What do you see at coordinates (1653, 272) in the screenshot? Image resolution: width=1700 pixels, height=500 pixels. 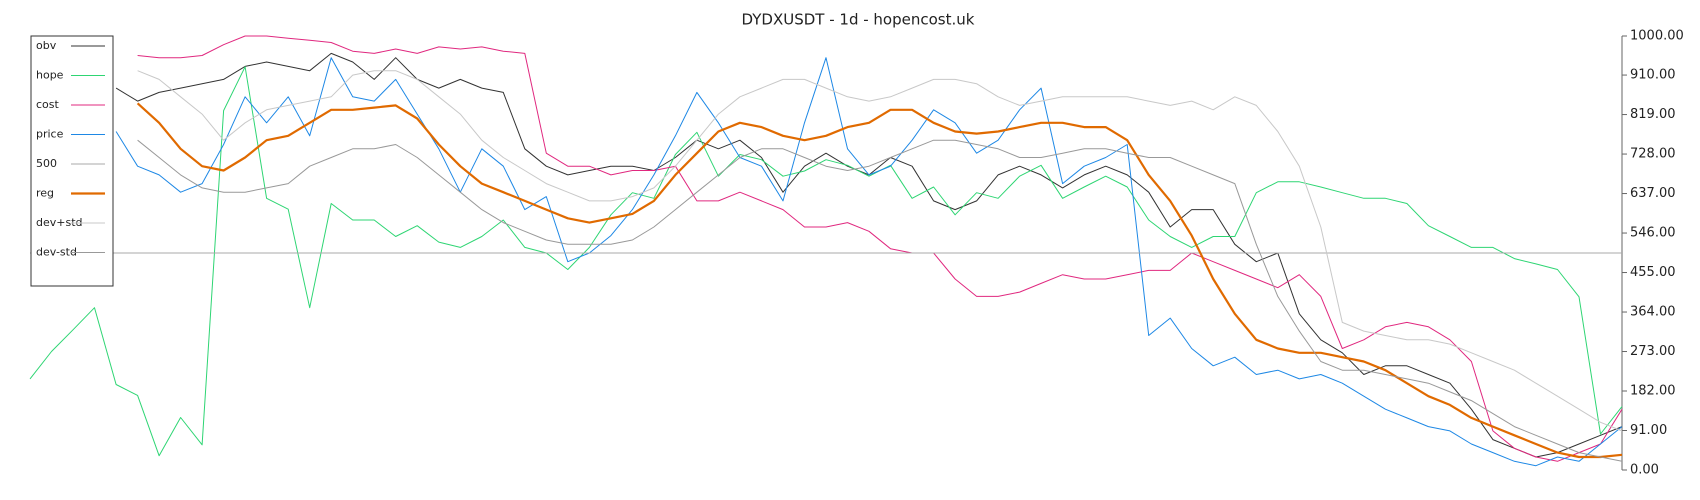 I see `y-tick-label: 455.00` at bounding box center [1653, 272].